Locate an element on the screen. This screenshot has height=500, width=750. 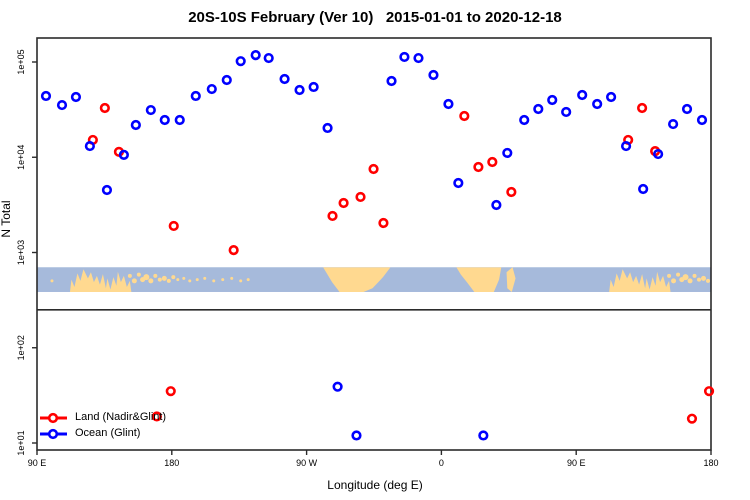
legend-label-ocean: Ocean (Glint) is located at coordinates (108, 433).